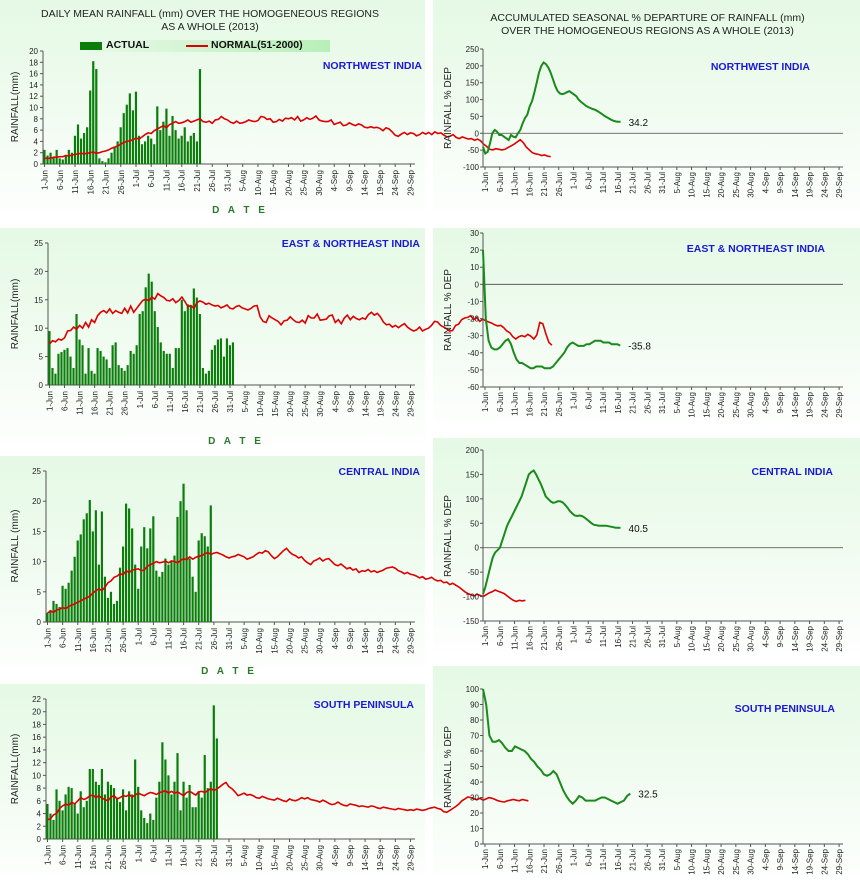 The width and height of the screenshot is (860, 890). I want to click on region-title: NORTHWEST INDIA, so click(373, 66).